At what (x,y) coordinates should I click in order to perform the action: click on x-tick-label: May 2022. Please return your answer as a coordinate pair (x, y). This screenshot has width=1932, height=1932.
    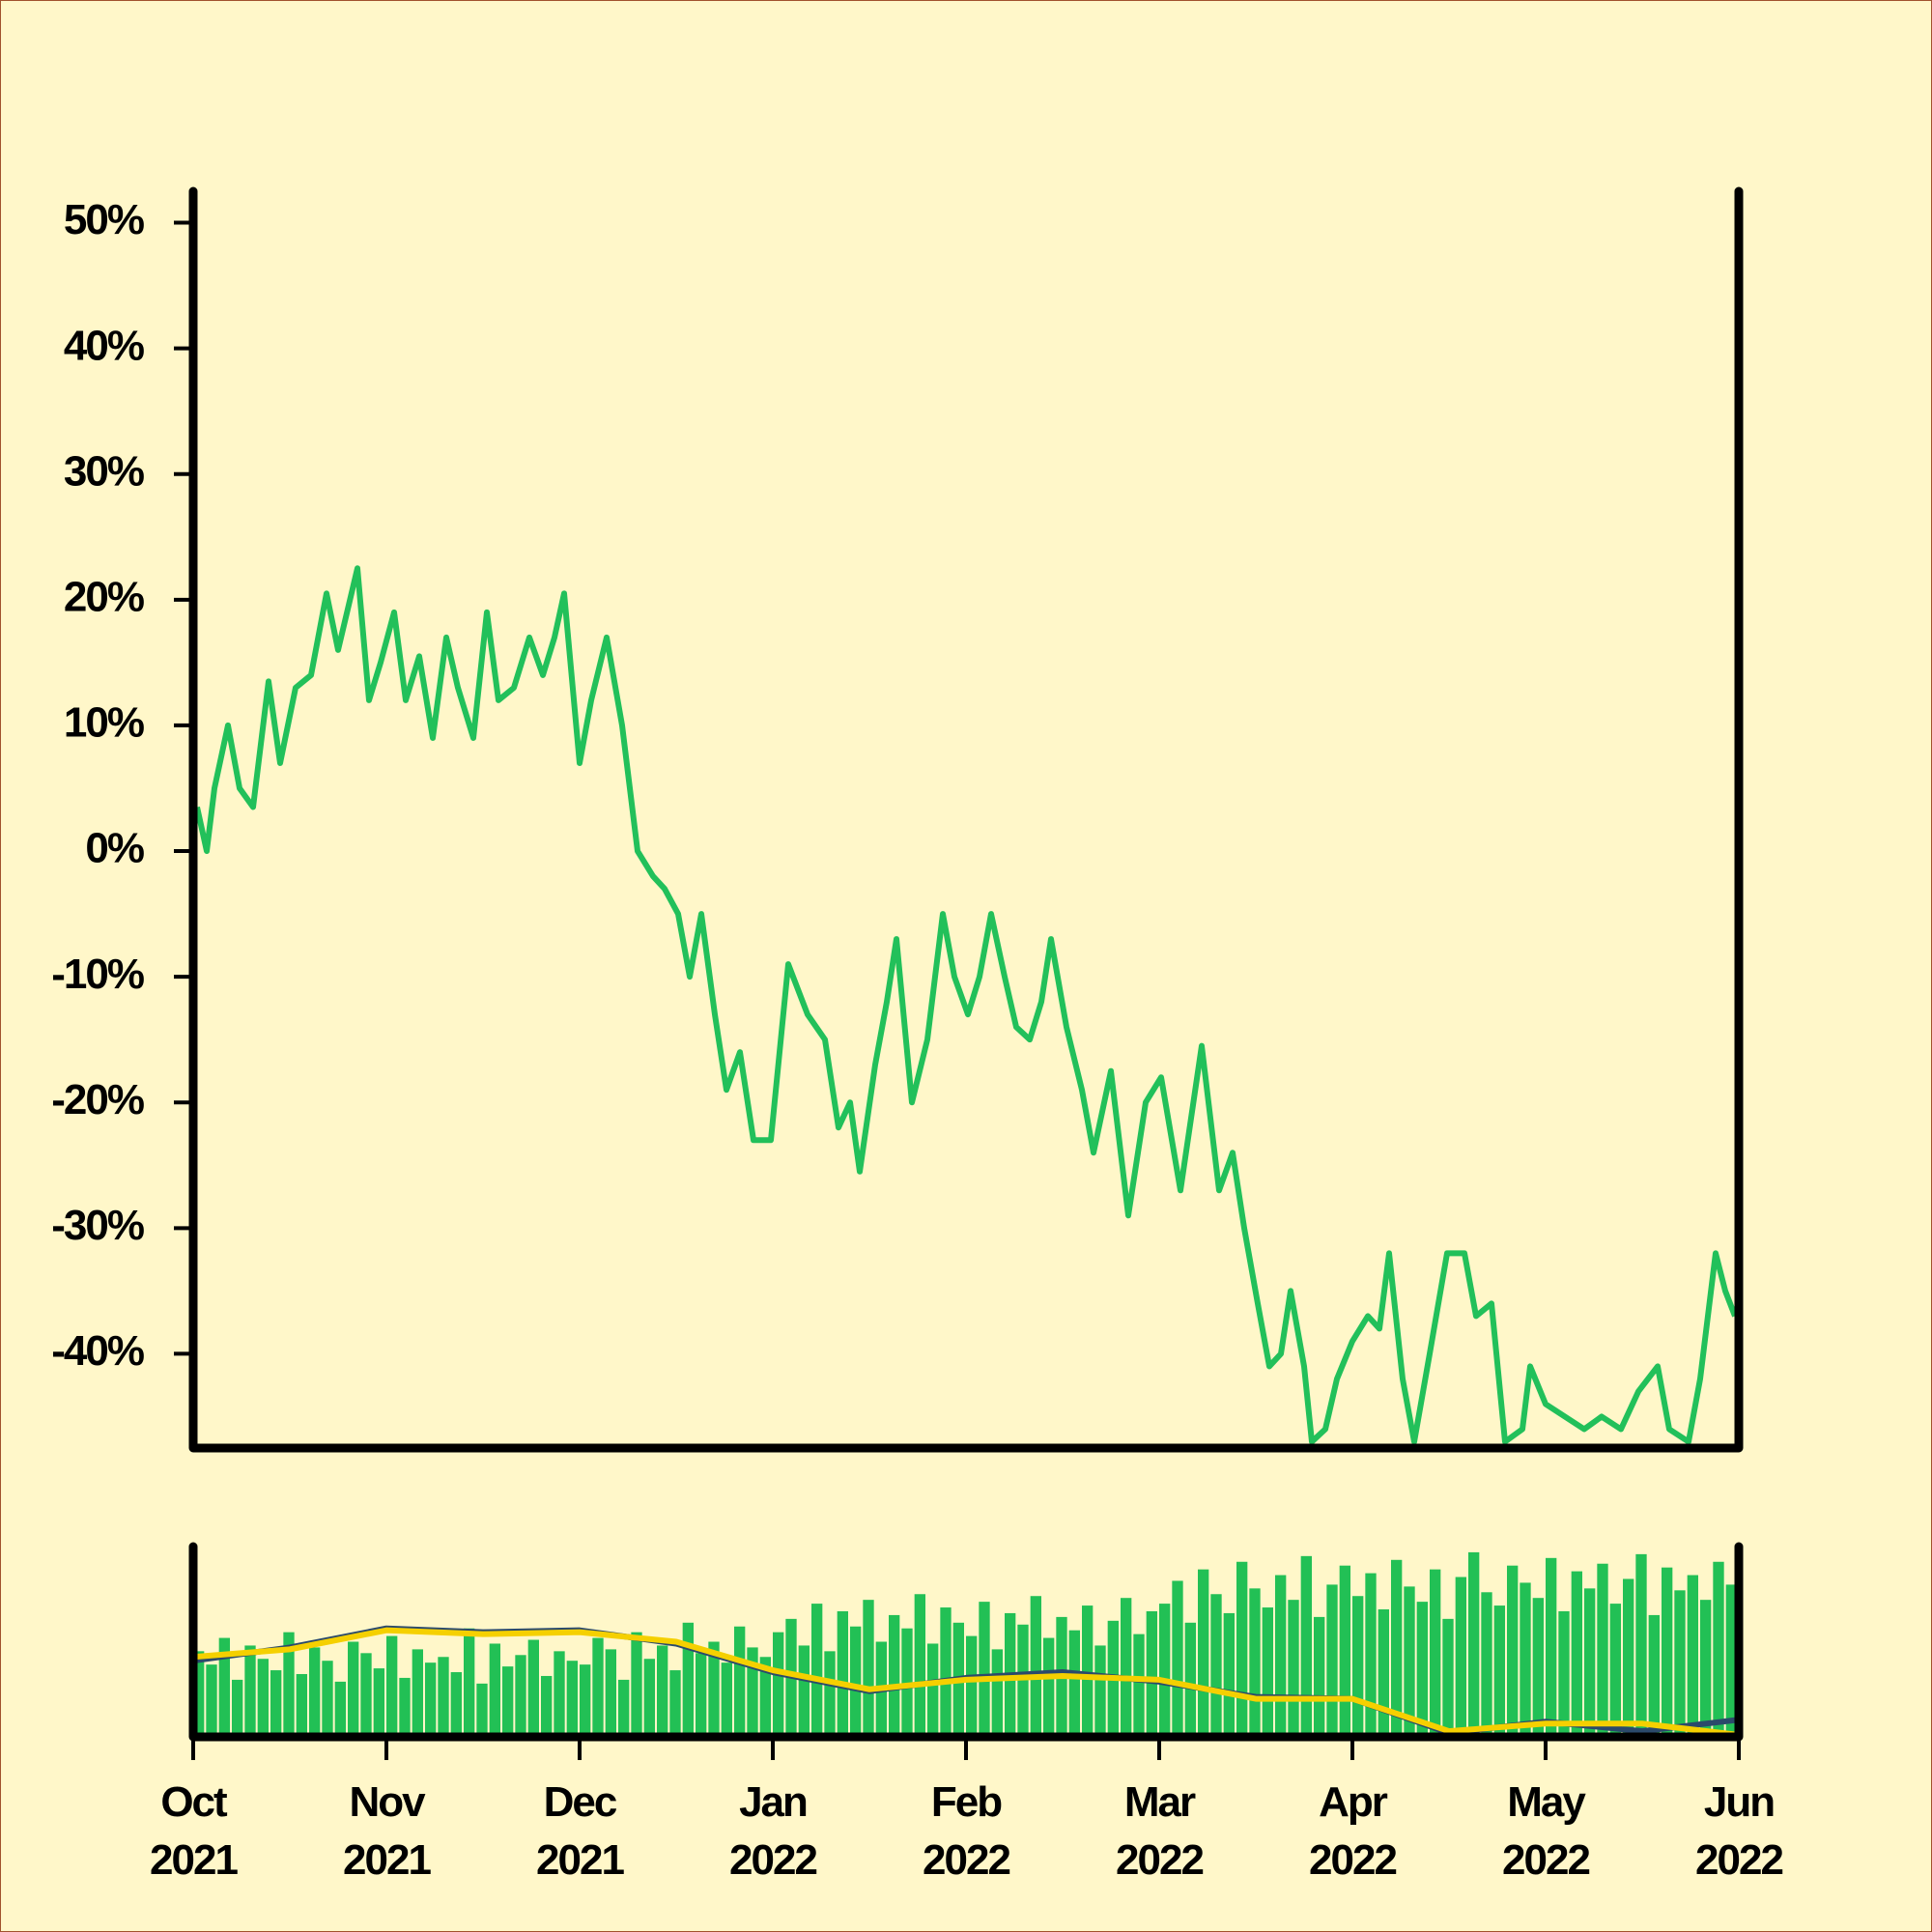
    Looking at the image, I should click on (1545, 1831).